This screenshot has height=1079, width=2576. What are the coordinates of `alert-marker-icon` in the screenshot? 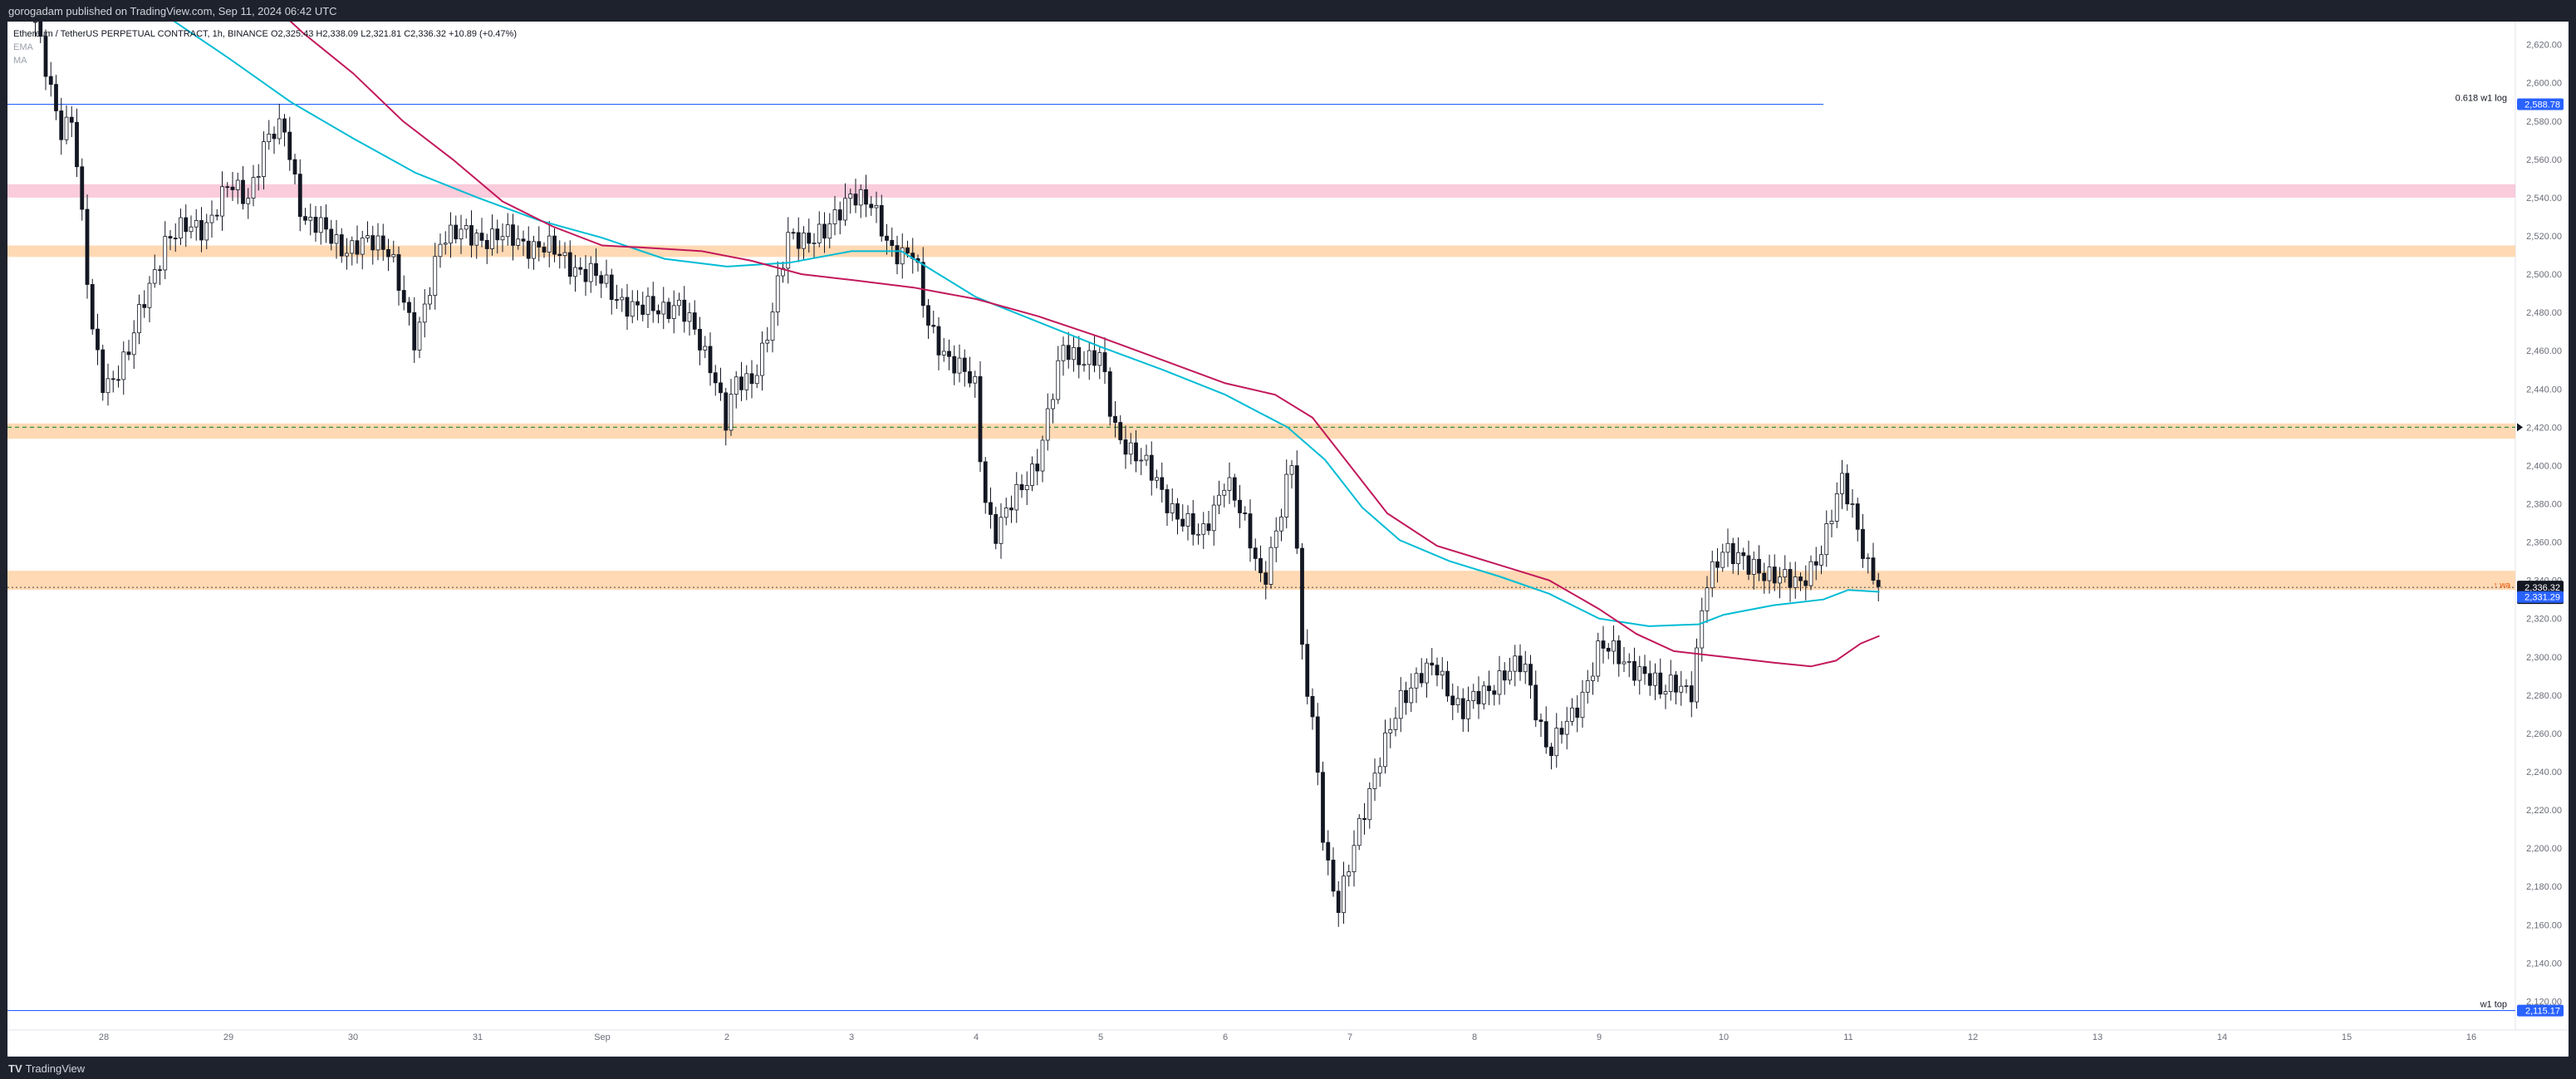 It's located at (2520, 427).